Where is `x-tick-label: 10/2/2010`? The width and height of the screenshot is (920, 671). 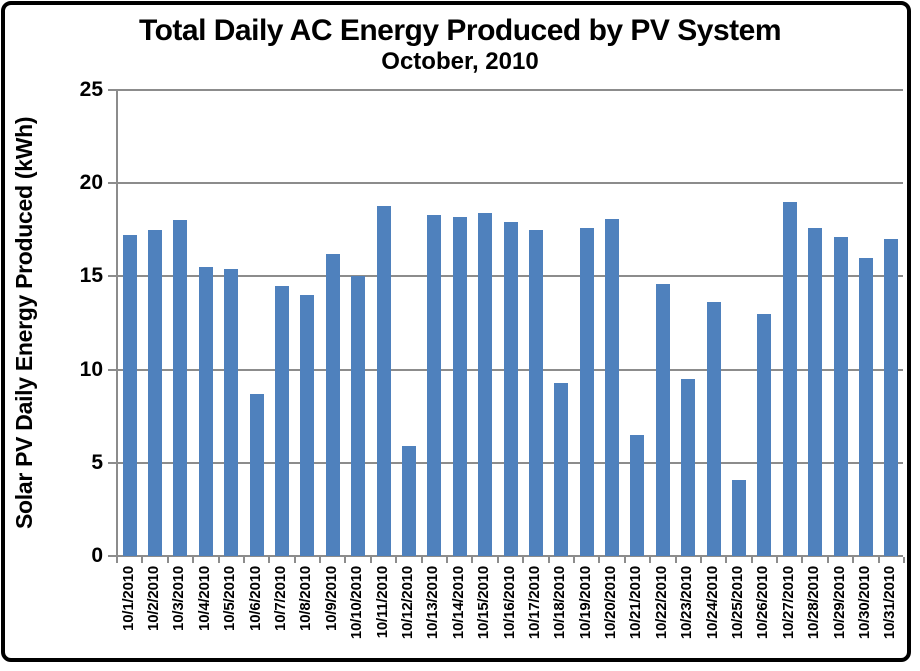 x-tick-label: 10/2/2010 is located at coordinates (154, 598).